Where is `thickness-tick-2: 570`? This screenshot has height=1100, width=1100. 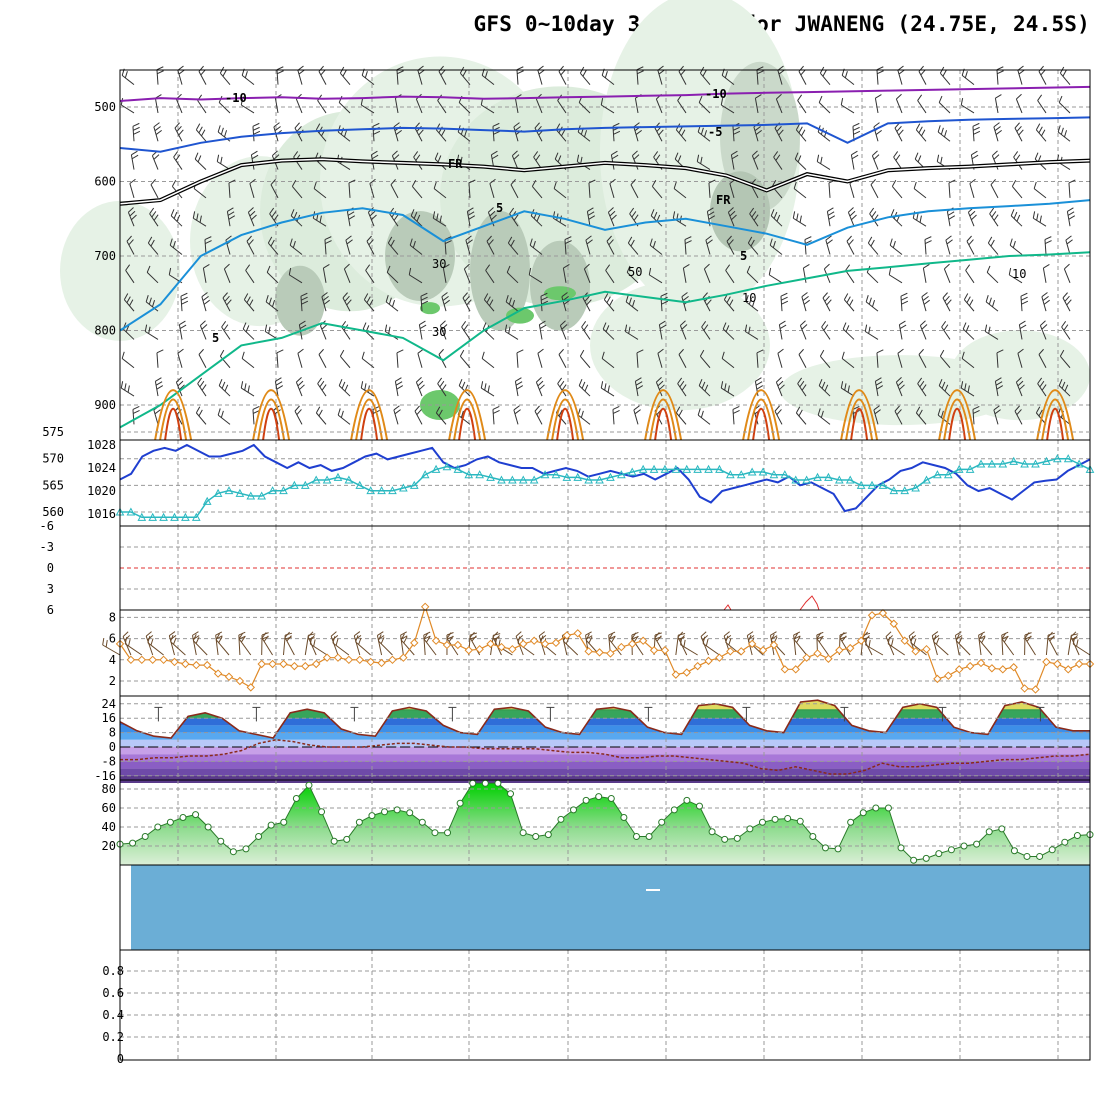 thickness-tick-2: 570 is located at coordinates (53, 459).